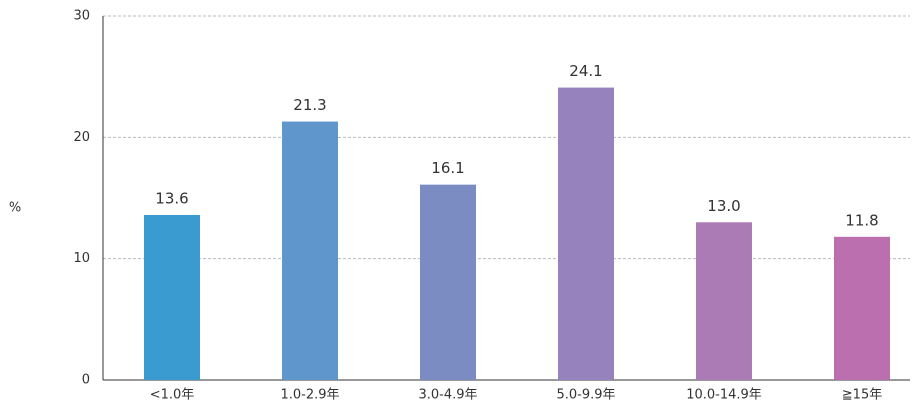  I want to click on data-label: 13.6, so click(171, 198).